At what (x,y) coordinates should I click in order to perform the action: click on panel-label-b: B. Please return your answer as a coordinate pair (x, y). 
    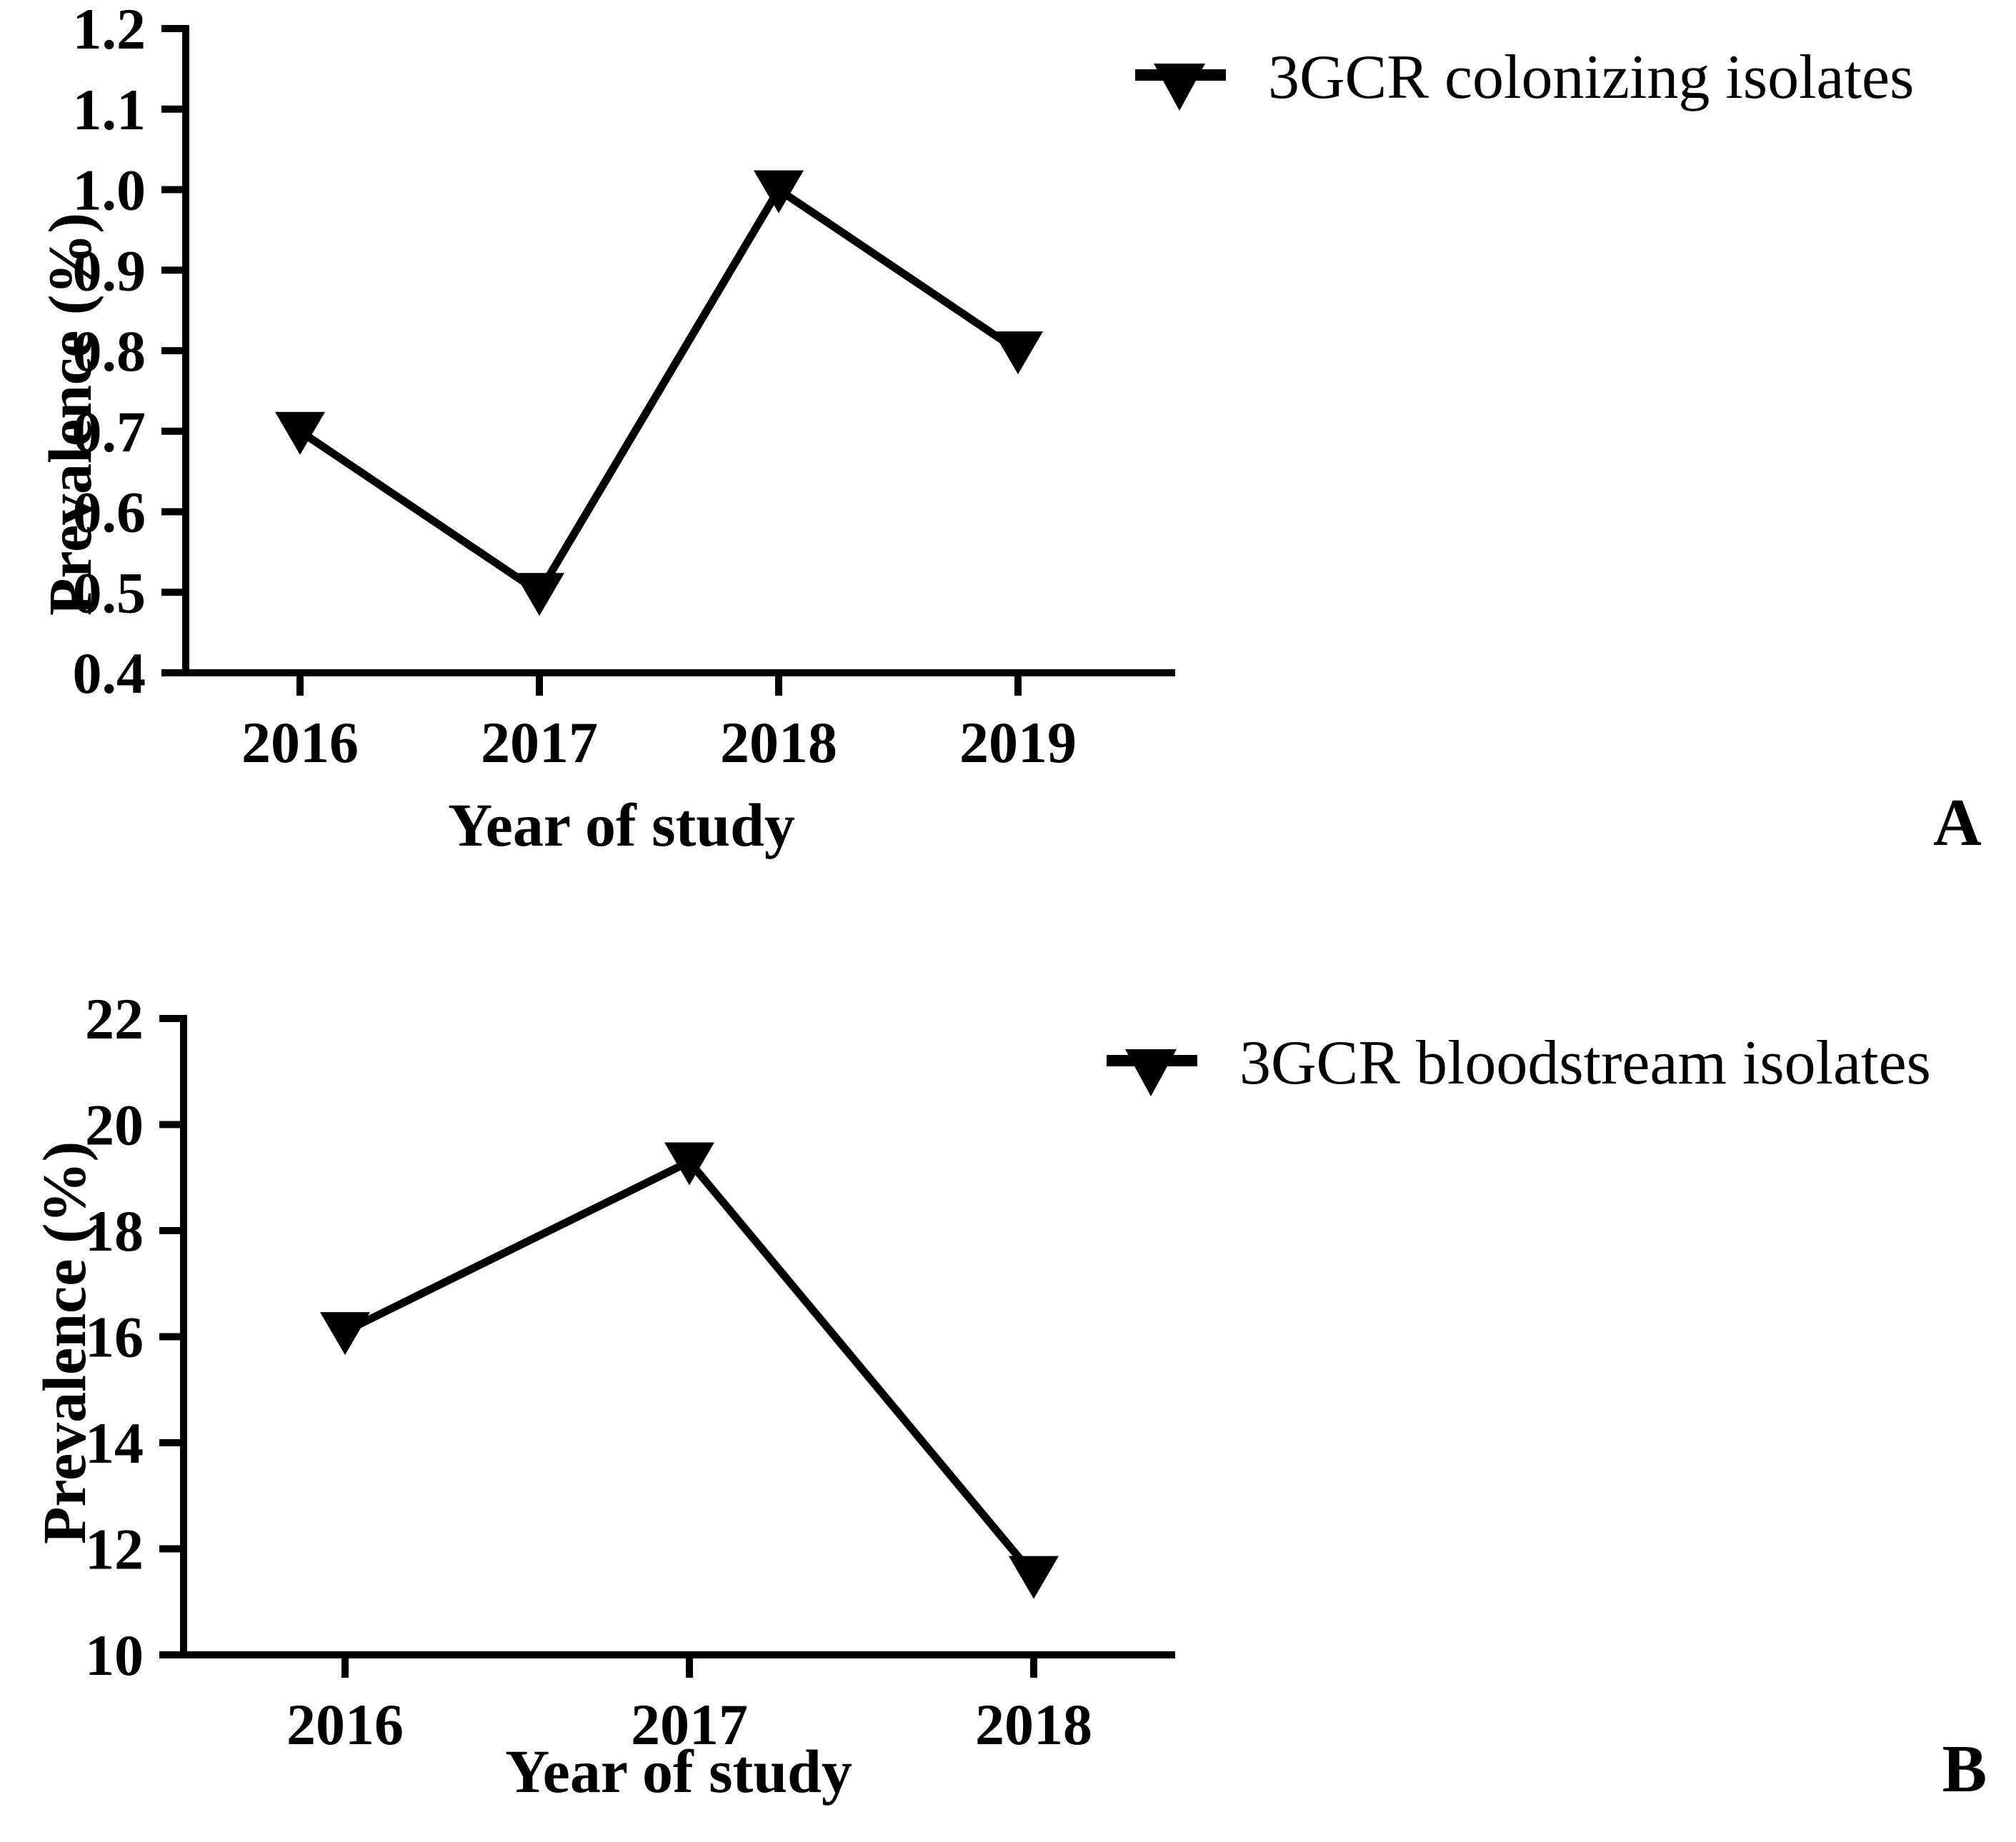
    Looking at the image, I should click on (1964, 1769).